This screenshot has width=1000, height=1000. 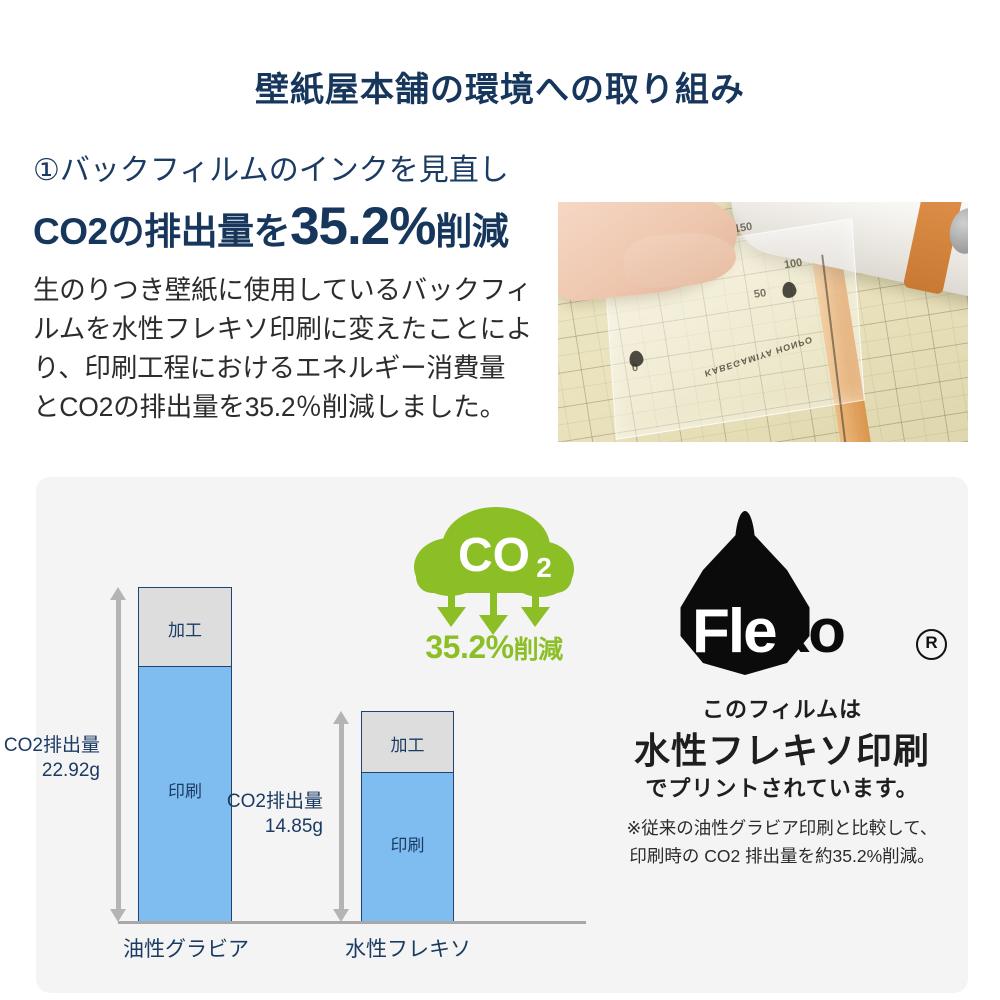 I want to click on headline-value: 35.2%, so click(x=363, y=226).